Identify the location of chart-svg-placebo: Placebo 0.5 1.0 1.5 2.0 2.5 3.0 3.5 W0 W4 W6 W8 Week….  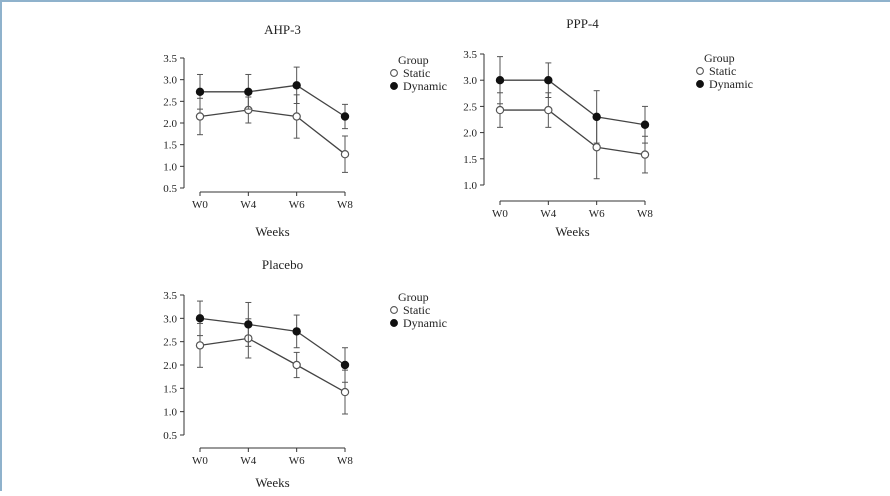
(305, 373).